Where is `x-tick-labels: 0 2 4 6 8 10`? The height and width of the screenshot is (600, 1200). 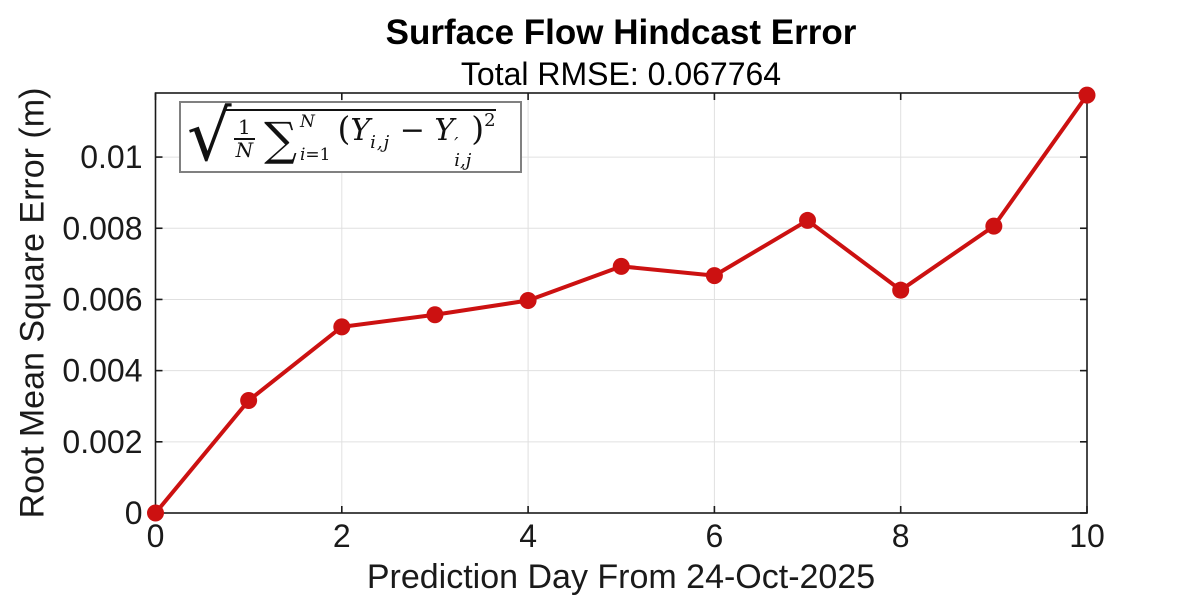
x-tick-labels: 0 2 4 6 8 10 is located at coordinates (626, 536).